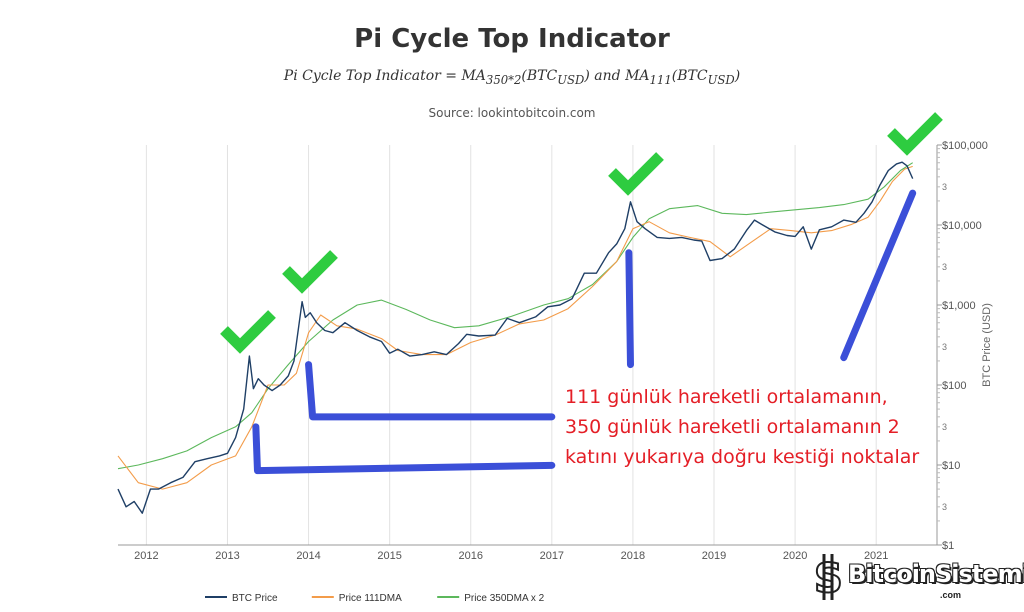 This screenshot has width=1024, height=612. What do you see at coordinates (430, 391) in the screenshot?
I see `bracket-2014` at bounding box center [430, 391].